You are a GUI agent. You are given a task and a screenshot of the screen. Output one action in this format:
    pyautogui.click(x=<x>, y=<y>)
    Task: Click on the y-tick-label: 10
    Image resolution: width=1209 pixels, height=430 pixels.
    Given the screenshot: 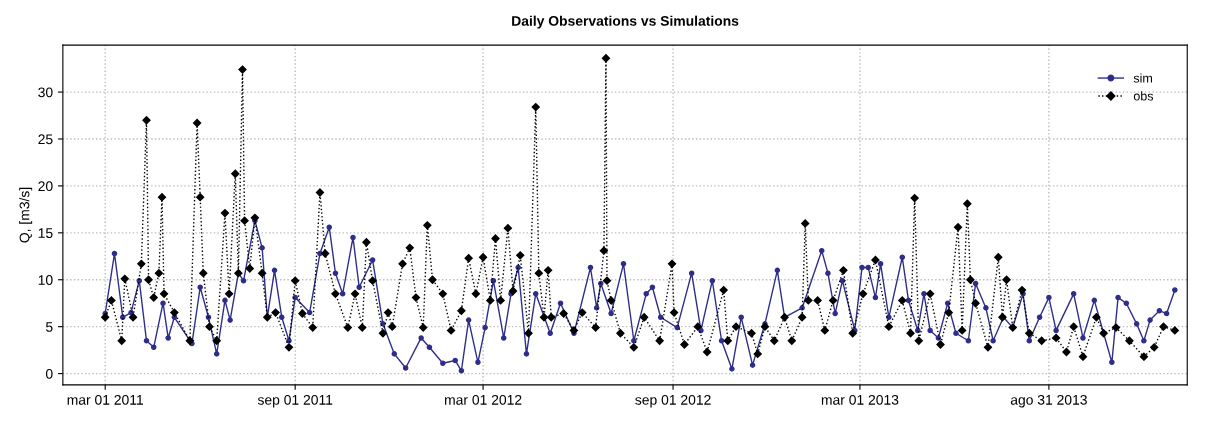 What is the action you would take?
    pyautogui.click(x=45, y=280)
    